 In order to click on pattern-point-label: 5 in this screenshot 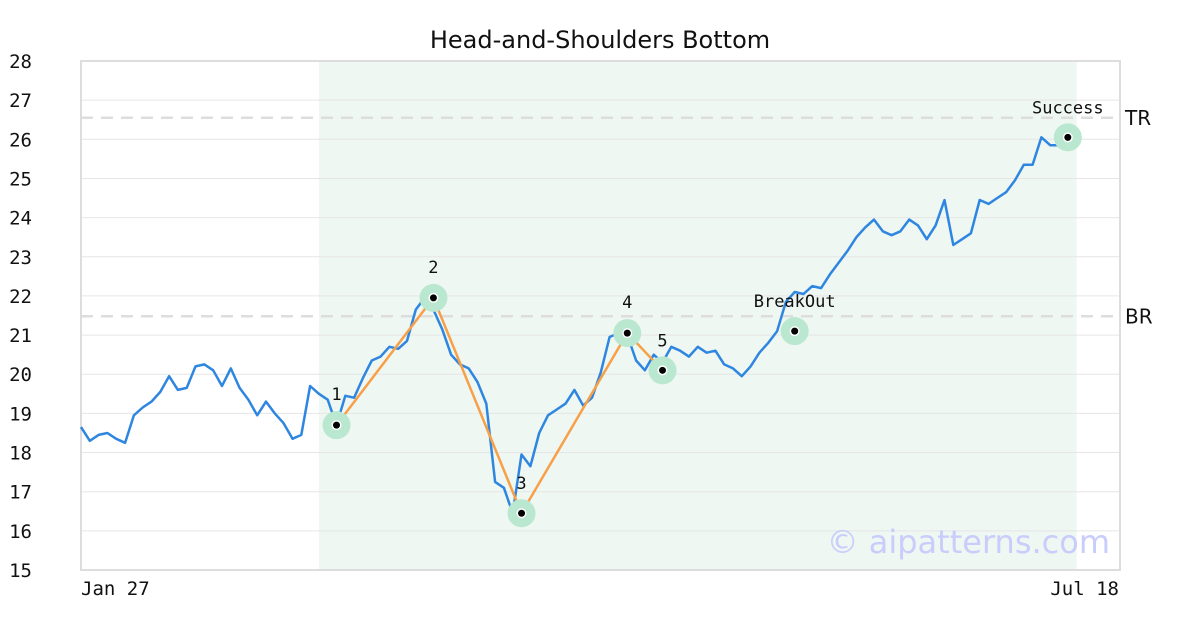, I will do `click(662, 341)`.